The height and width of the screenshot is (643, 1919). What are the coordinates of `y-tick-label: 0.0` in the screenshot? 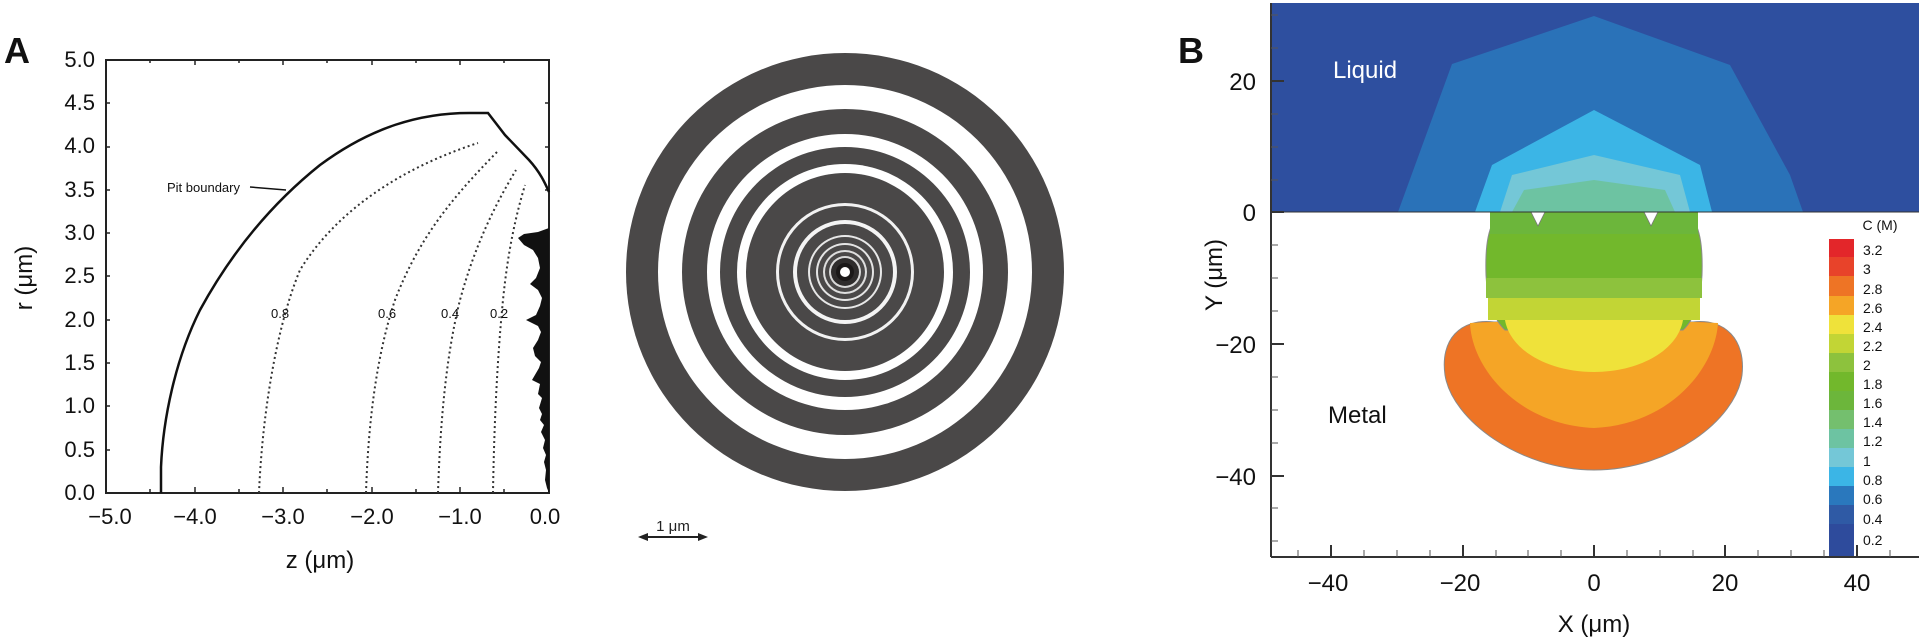 It's located at (79, 492).